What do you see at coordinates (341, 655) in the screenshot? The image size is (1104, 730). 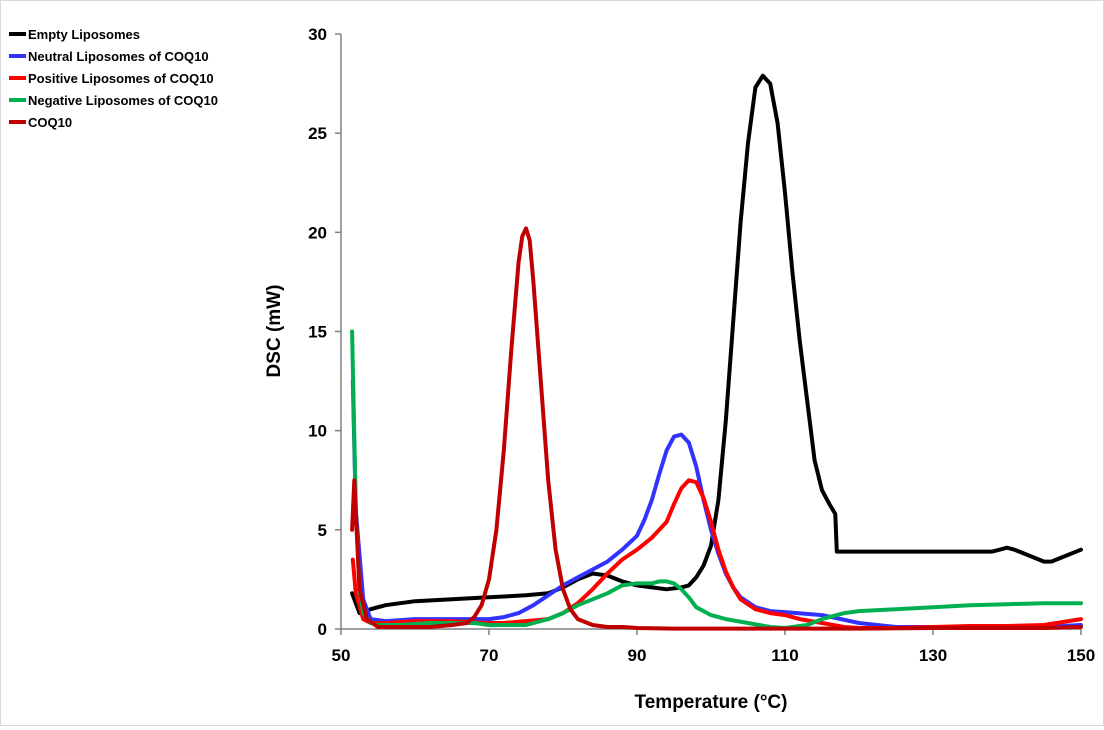 I see `x-tick-label: 50` at bounding box center [341, 655].